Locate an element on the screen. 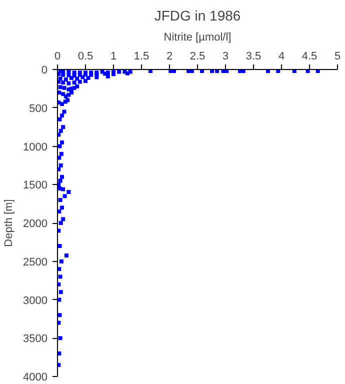 This screenshot has width=345, height=384. x-tick-label: 0 is located at coordinates (57, 56).